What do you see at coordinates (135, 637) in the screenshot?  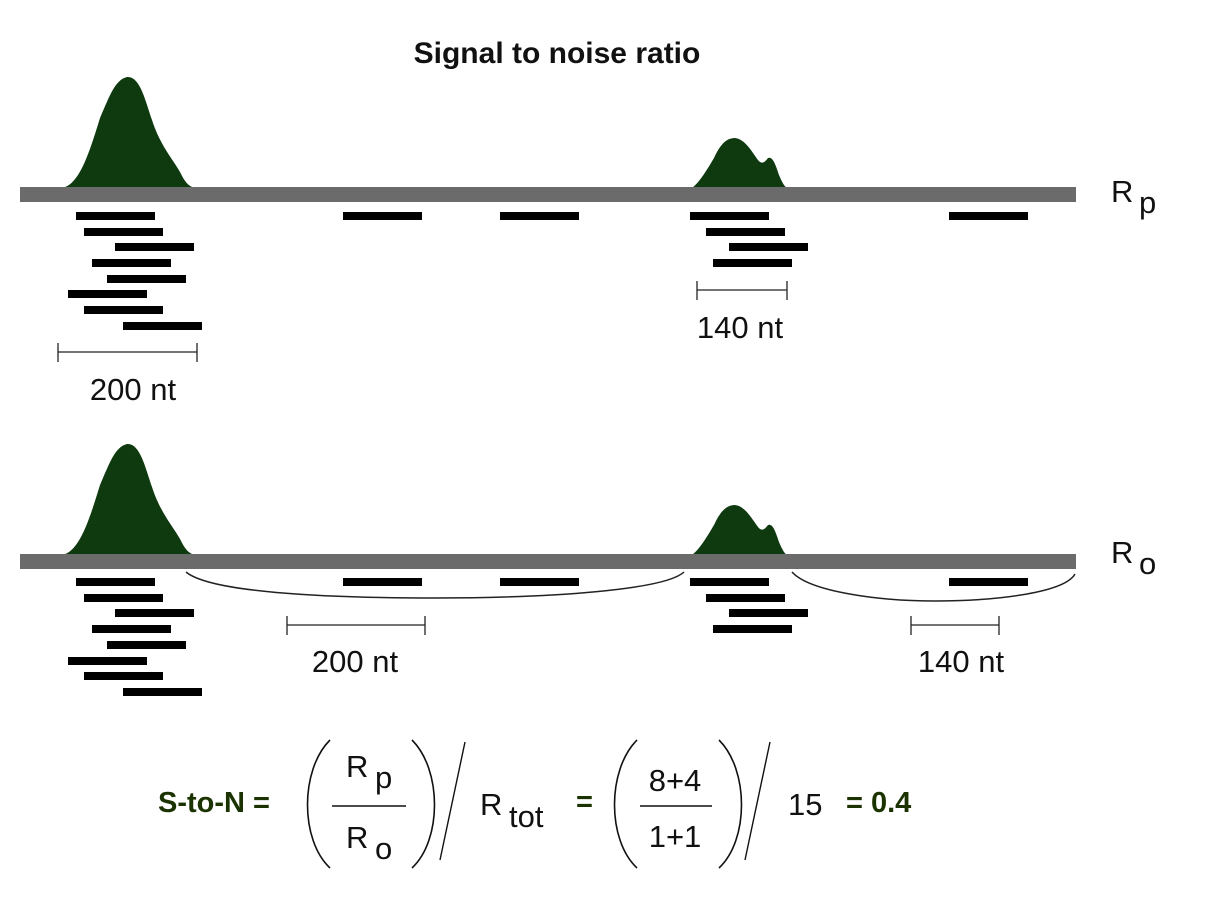 I see `reads-left-bottom` at bounding box center [135, 637].